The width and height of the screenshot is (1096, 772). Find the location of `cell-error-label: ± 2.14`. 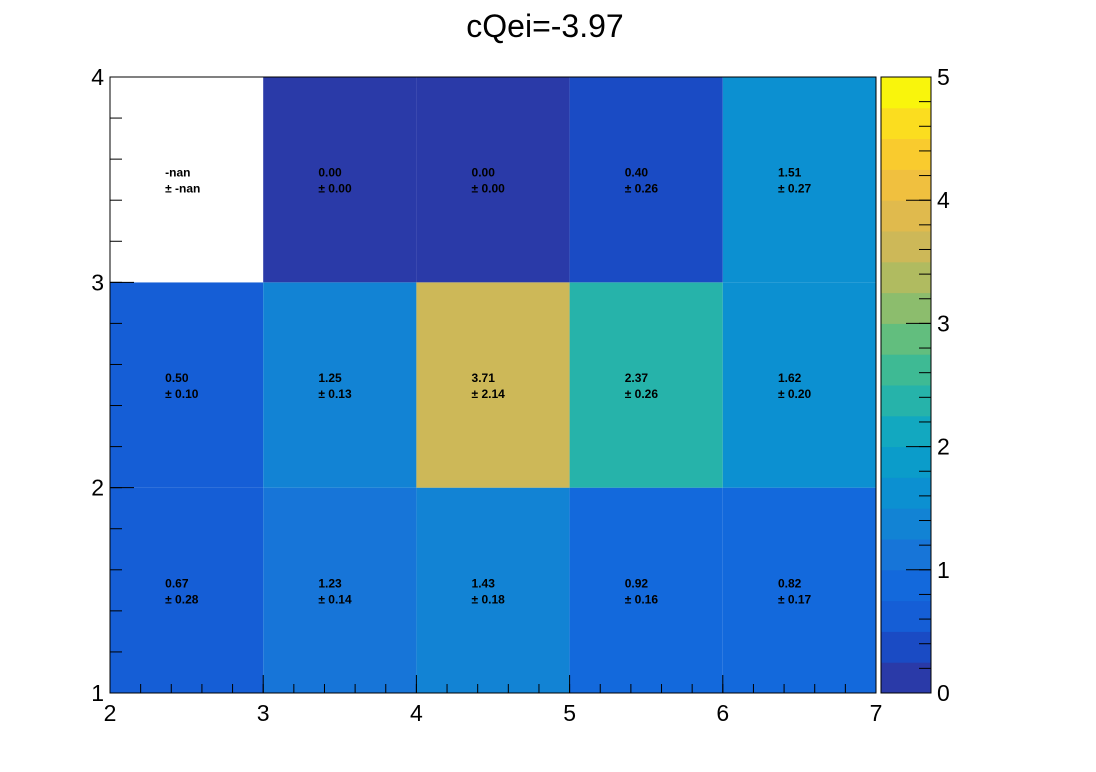

cell-error-label: ± 2.14 is located at coordinates (489, 394).